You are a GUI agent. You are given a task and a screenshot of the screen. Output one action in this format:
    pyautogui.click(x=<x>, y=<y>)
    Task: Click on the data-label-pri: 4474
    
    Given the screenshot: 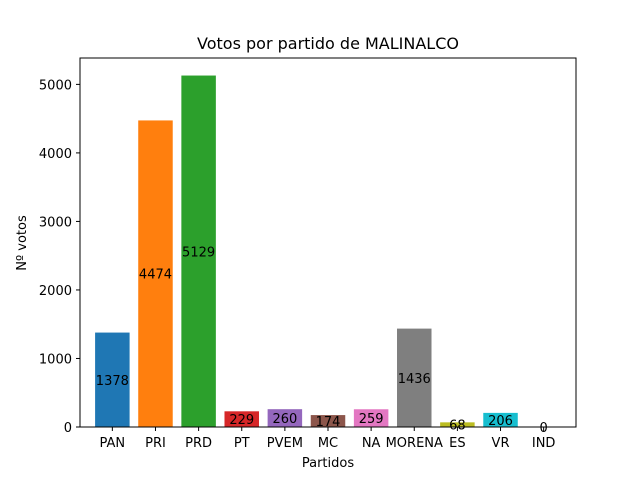 What is the action you would take?
    pyautogui.click(x=155, y=275)
    